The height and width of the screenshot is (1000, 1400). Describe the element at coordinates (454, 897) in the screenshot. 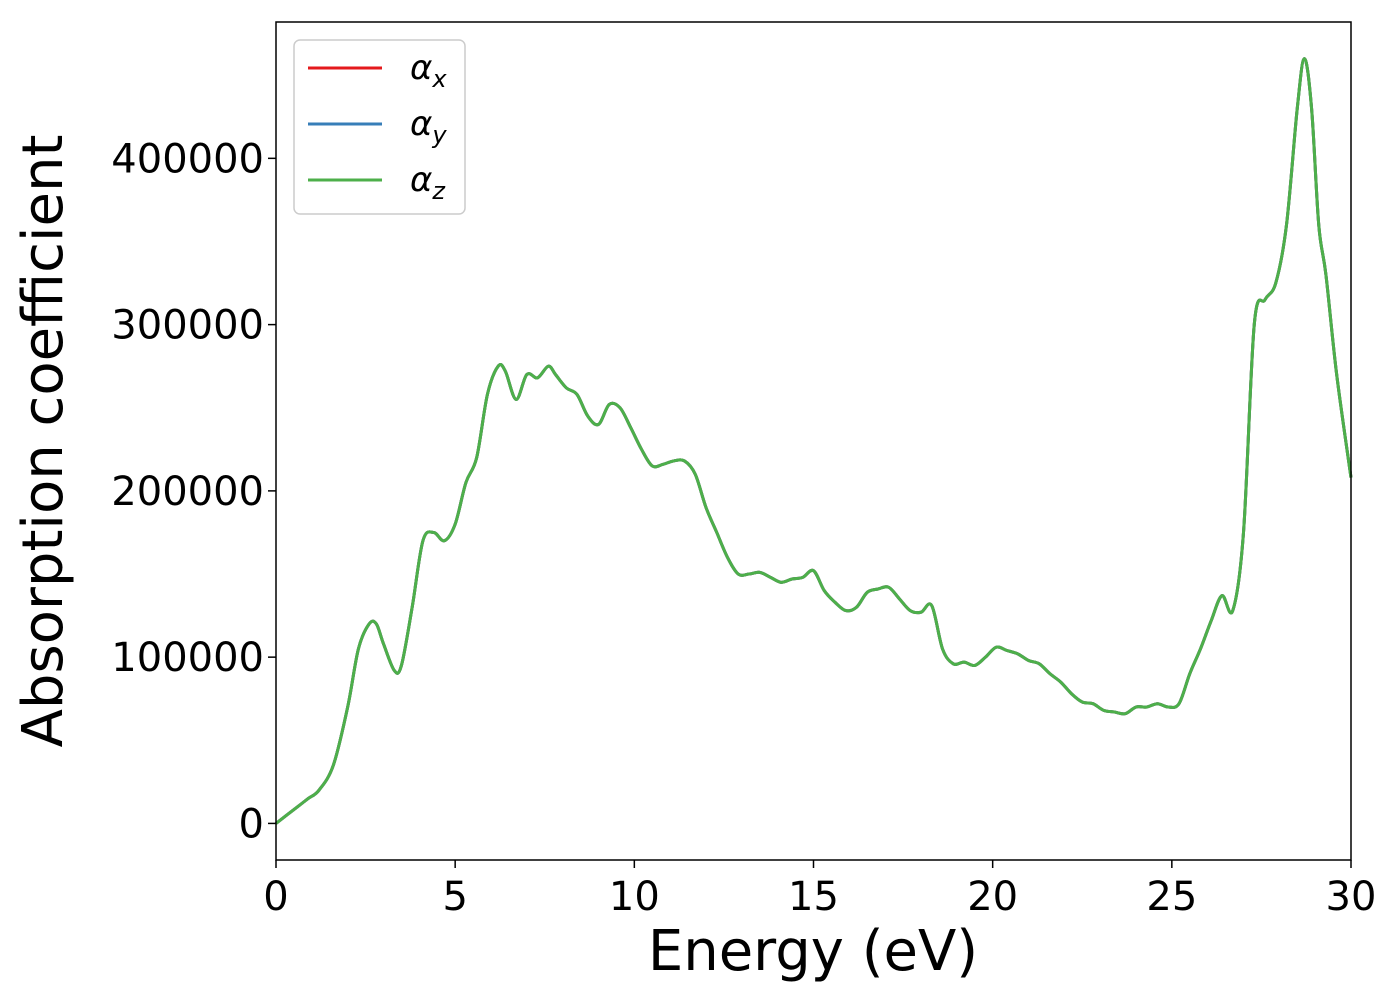

I see `x-tick-label: 5` at that location.